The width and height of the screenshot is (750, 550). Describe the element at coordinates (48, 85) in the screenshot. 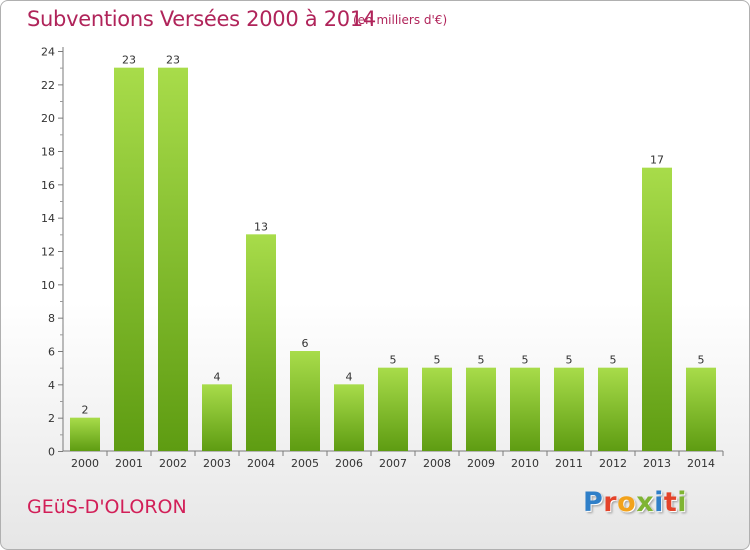

I see `y-tick-label: 22` at that location.